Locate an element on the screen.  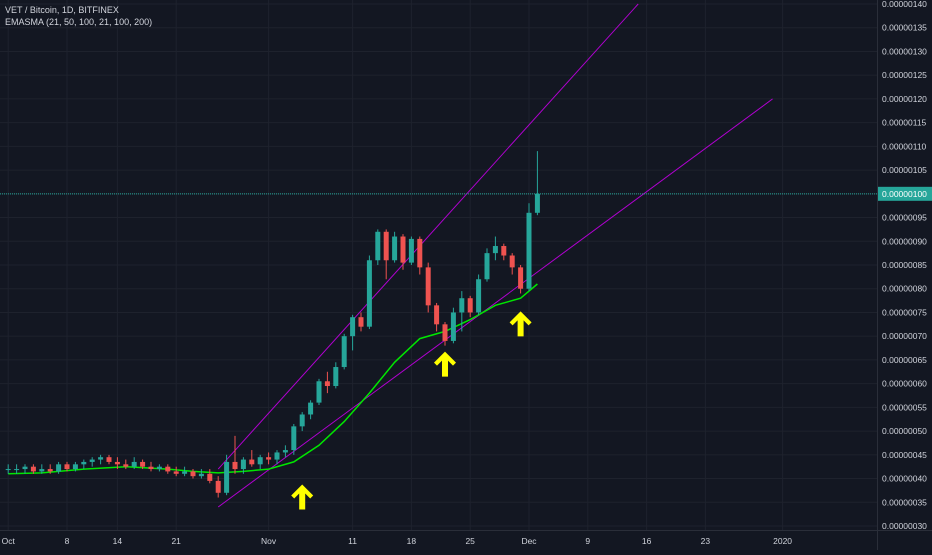
y-tick-label: 0.00000070 is located at coordinates (904, 336).